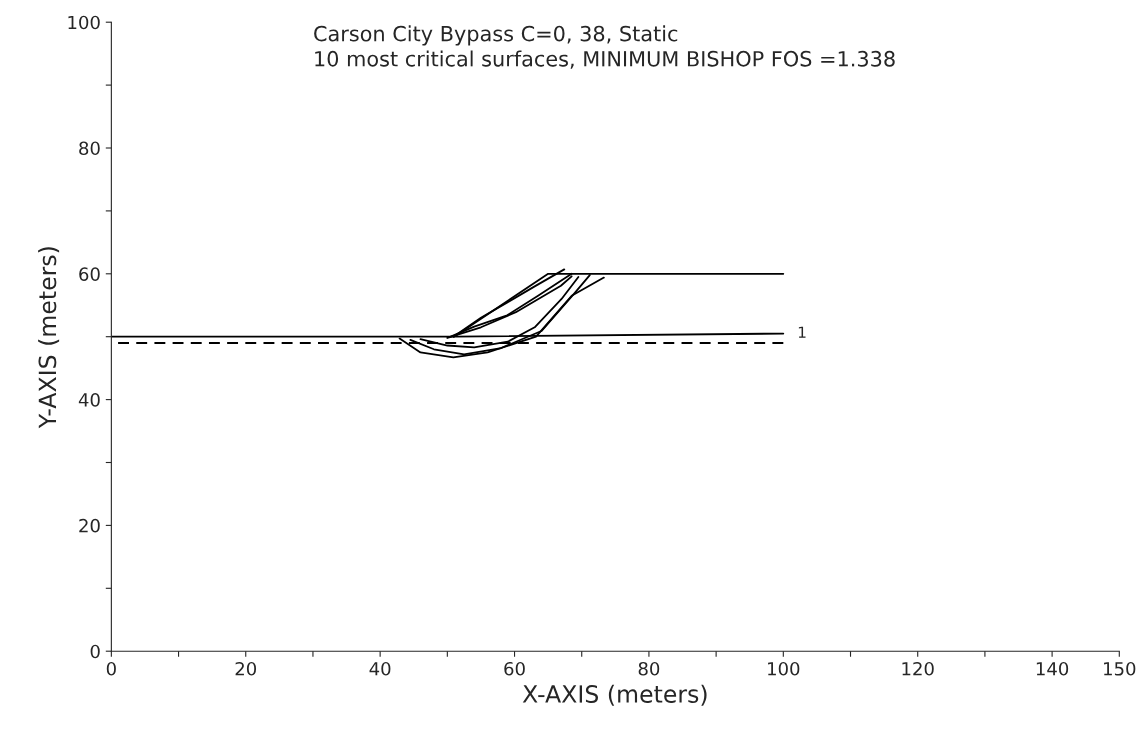  What do you see at coordinates (95, 651) in the screenshot?
I see `y-tick-label: 0` at bounding box center [95, 651].